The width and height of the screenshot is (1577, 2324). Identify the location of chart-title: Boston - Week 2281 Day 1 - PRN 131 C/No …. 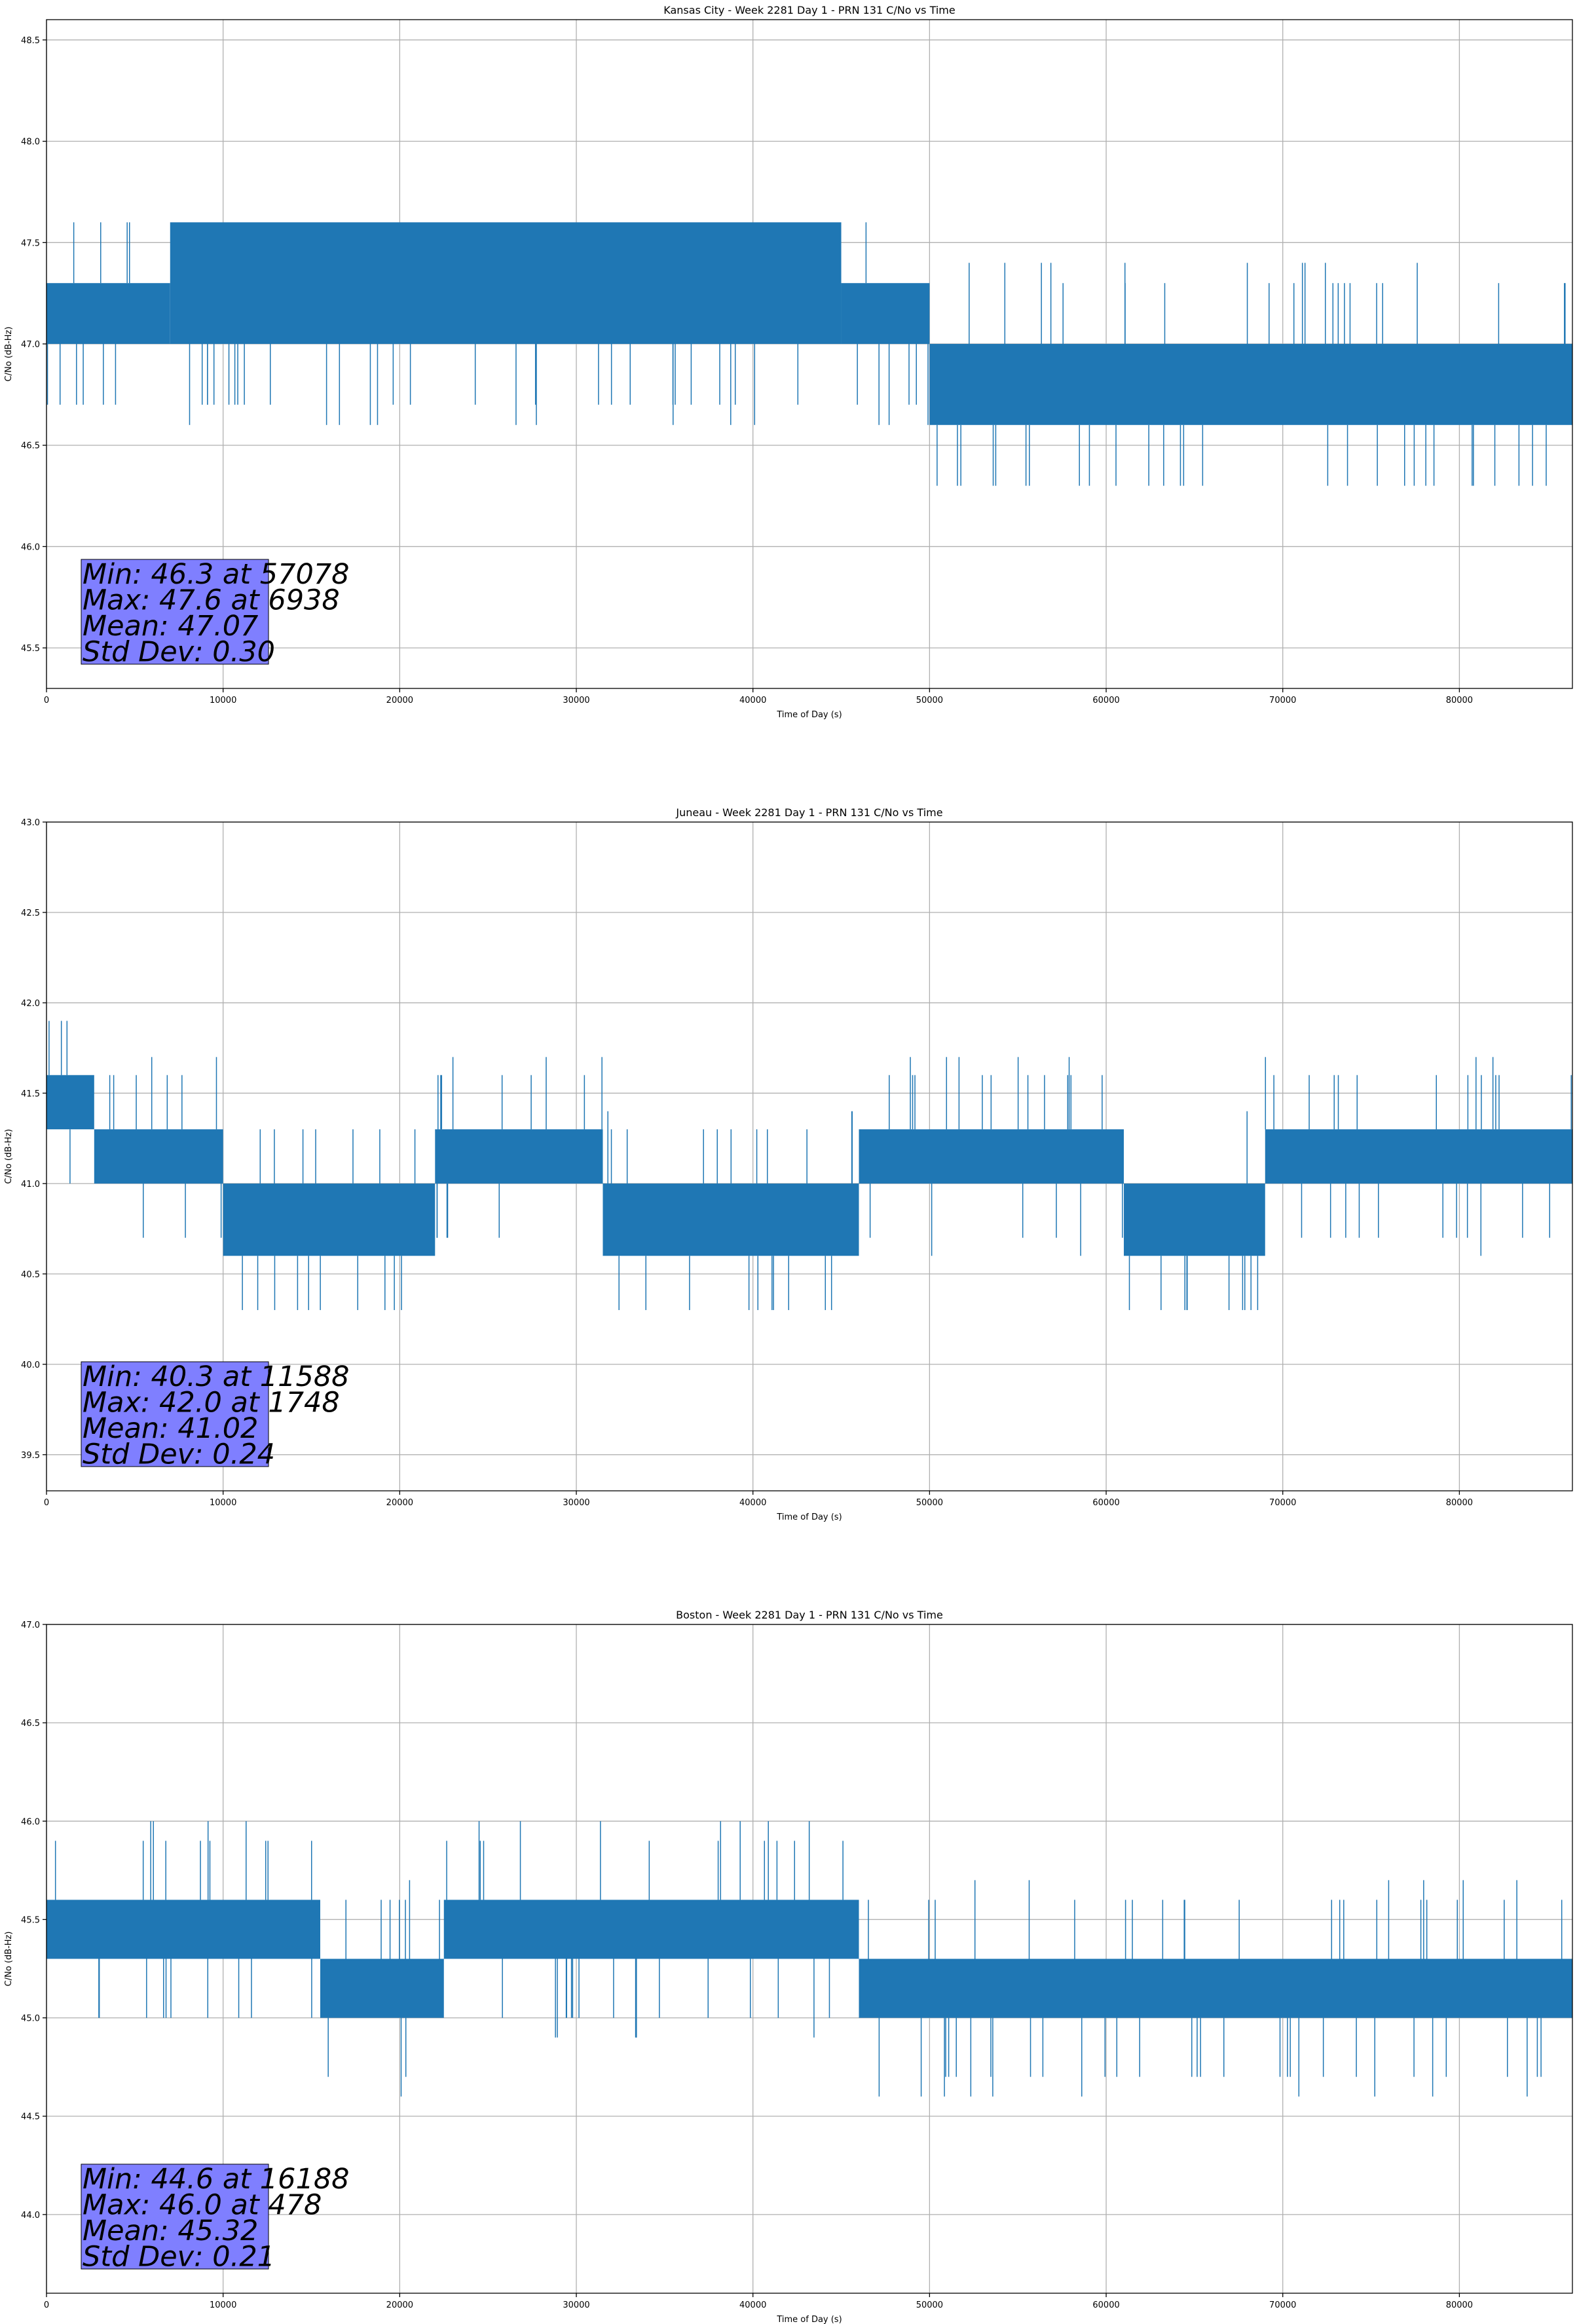
(809, 1615).